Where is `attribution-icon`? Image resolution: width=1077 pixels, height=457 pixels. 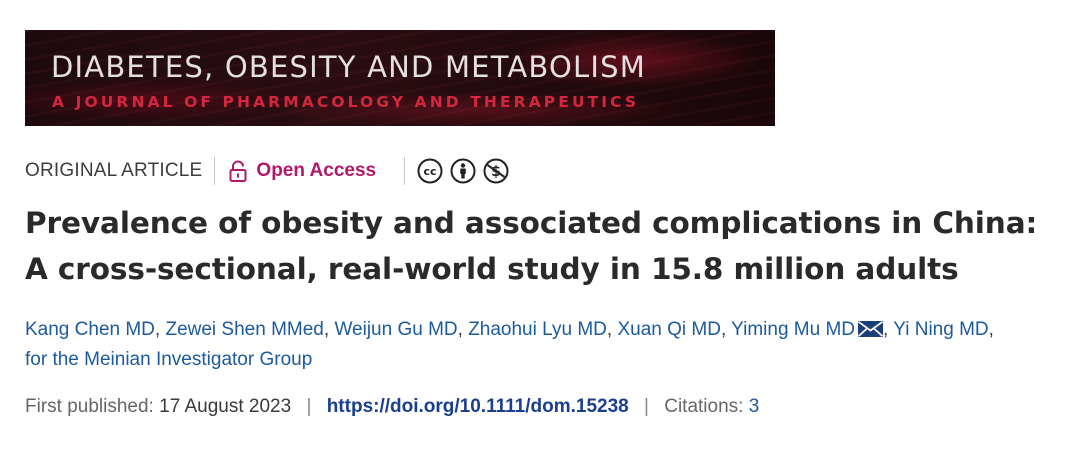
attribution-icon is located at coordinates (463, 171).